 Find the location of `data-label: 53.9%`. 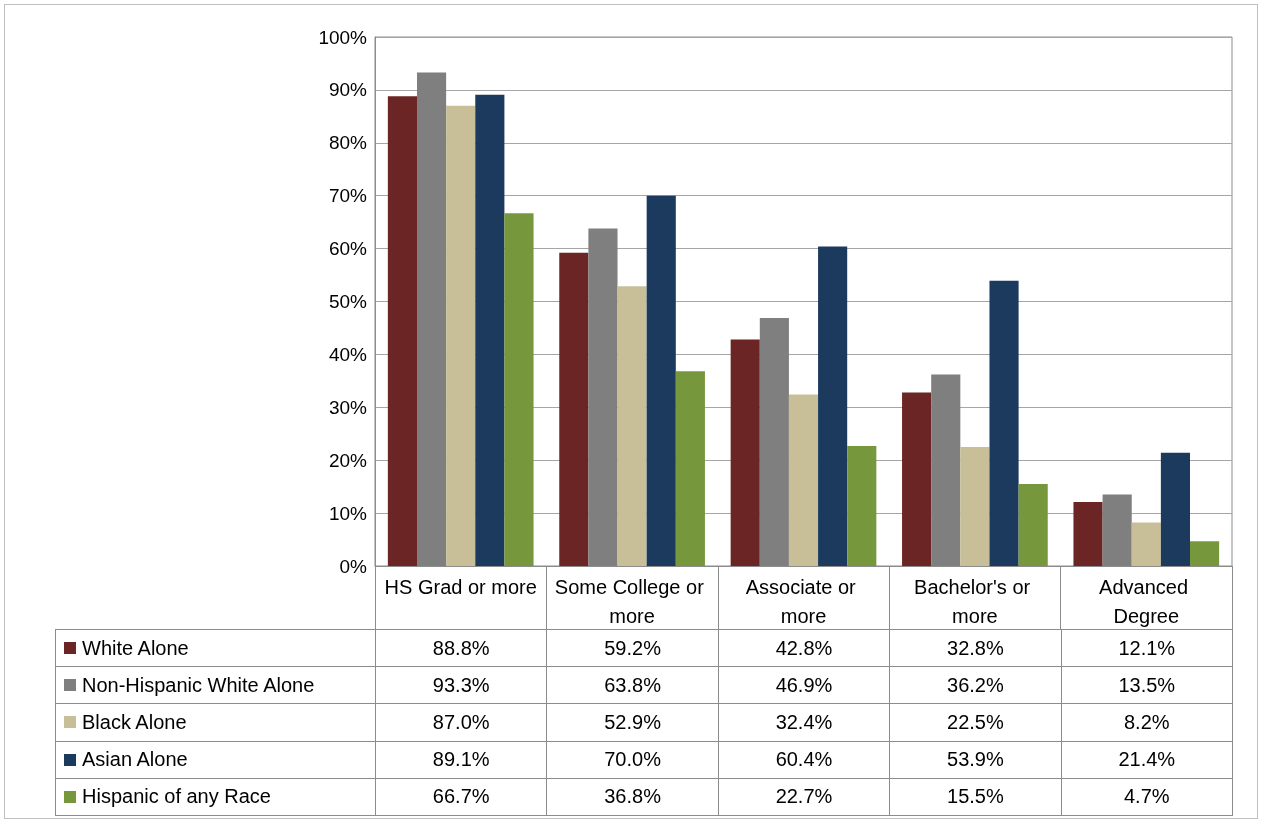

data-label: 53.9% is located at coordinates (975, 759).